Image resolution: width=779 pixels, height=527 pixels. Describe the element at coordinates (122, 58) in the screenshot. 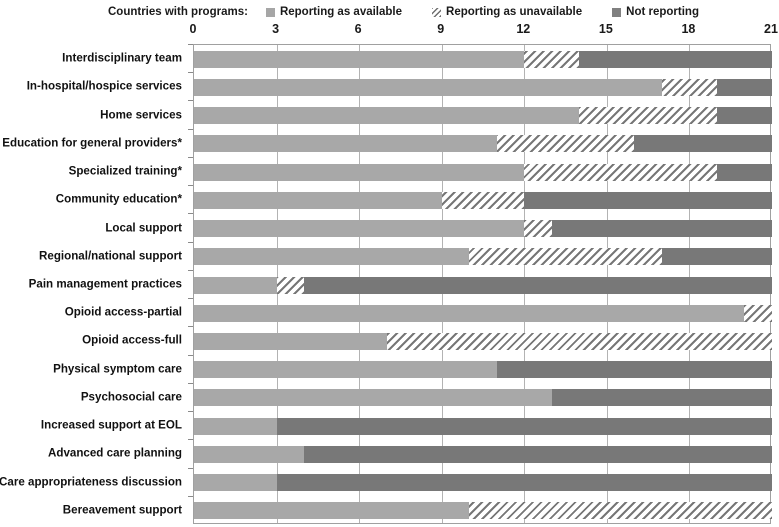

I see `y-category-label-0: Interdisciplinary team` at that location.